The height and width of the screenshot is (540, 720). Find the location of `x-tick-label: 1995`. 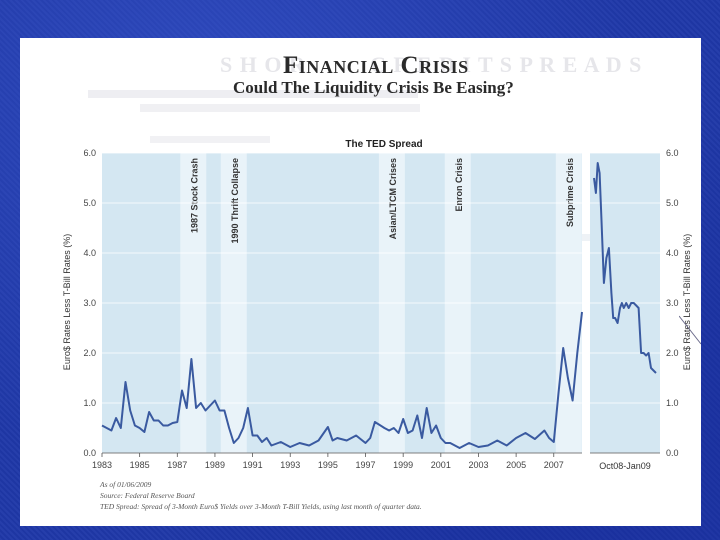

x-tick-label: 1995 is located at coordinates (328, 465).